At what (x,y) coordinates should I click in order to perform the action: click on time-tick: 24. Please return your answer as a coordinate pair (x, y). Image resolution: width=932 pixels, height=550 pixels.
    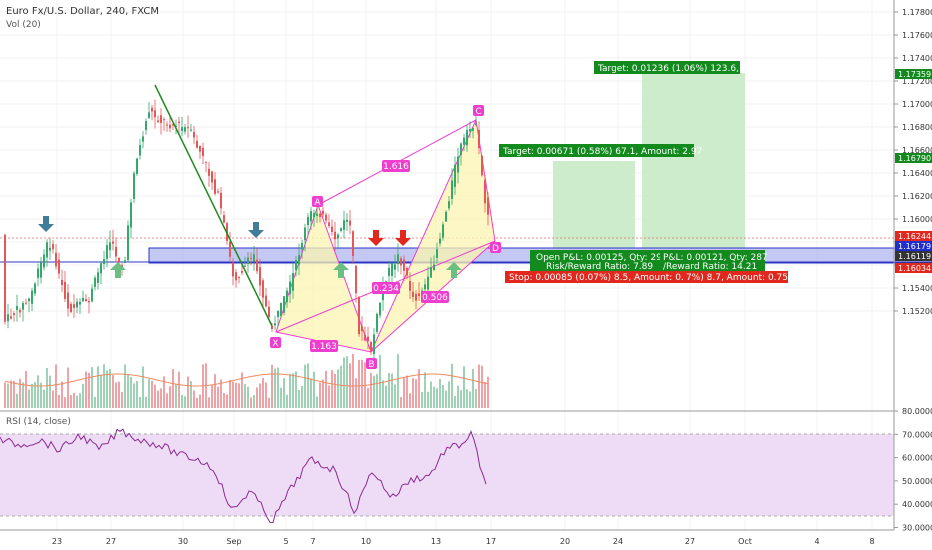
    Looking at the image, I should click on (618, 541).